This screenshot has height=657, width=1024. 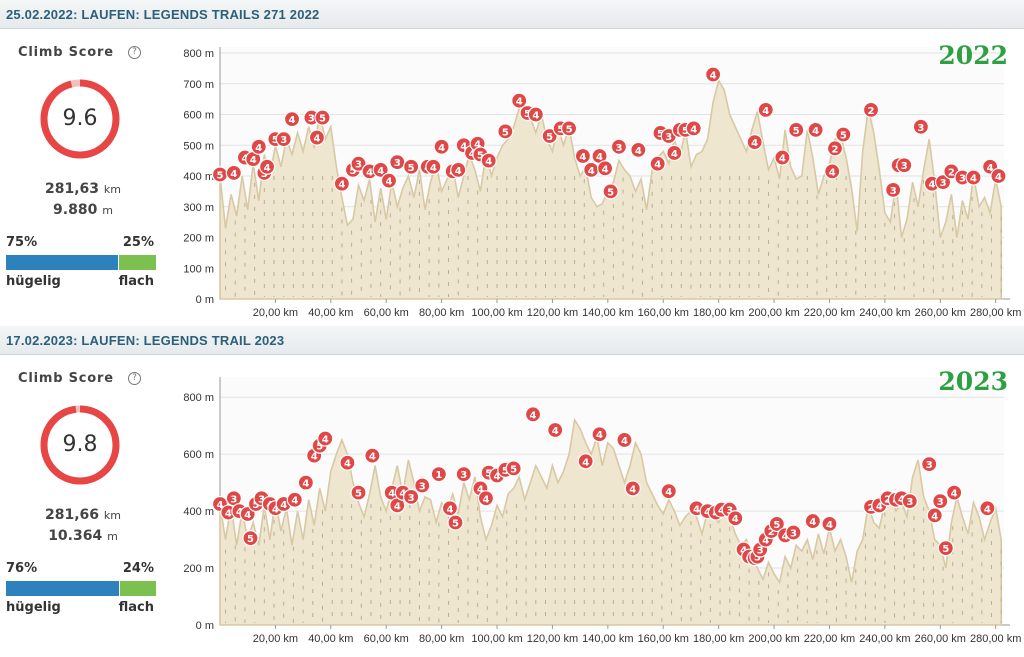 What do you see at coordinates (438, 474) in the screenshot?
I see `climb-marker: 1` at bounding box center [438, 474].